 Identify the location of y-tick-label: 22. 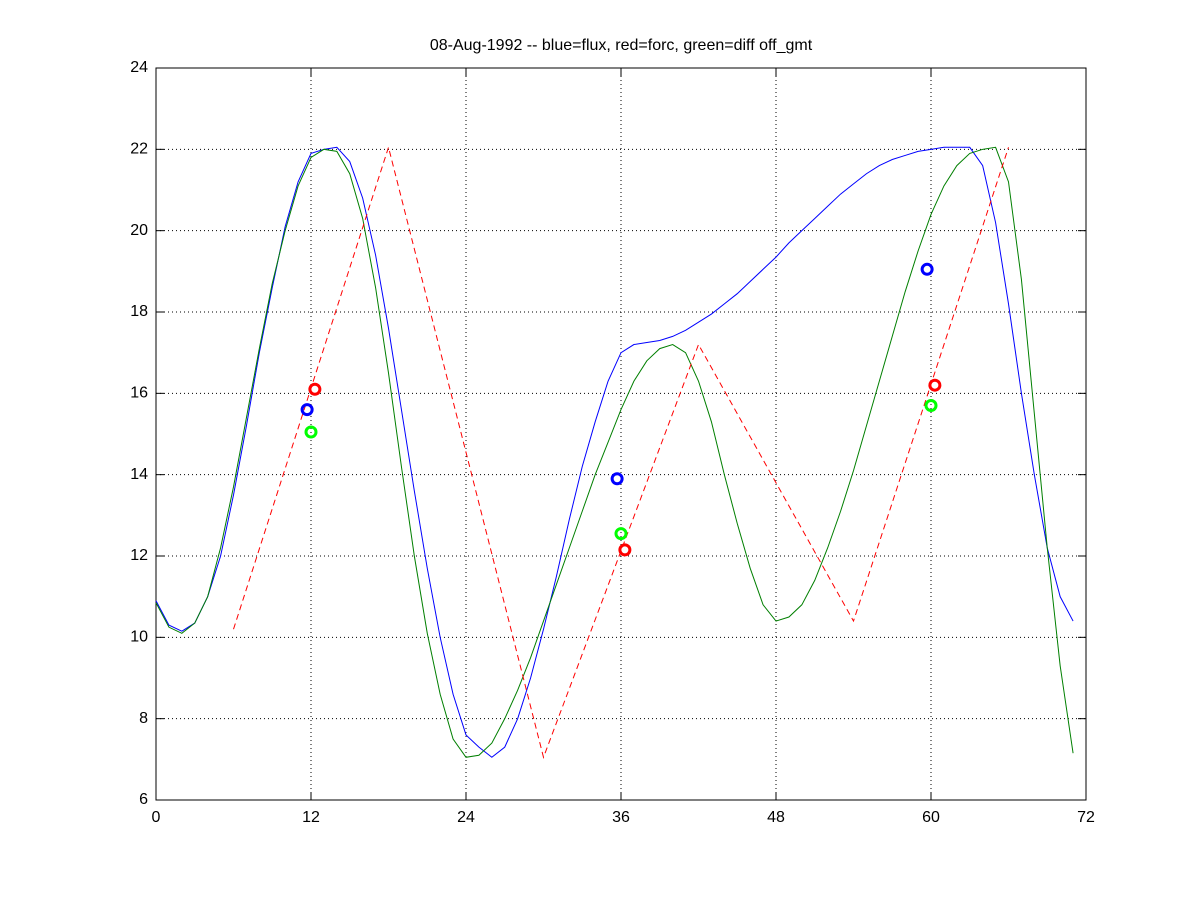
(139, 149).